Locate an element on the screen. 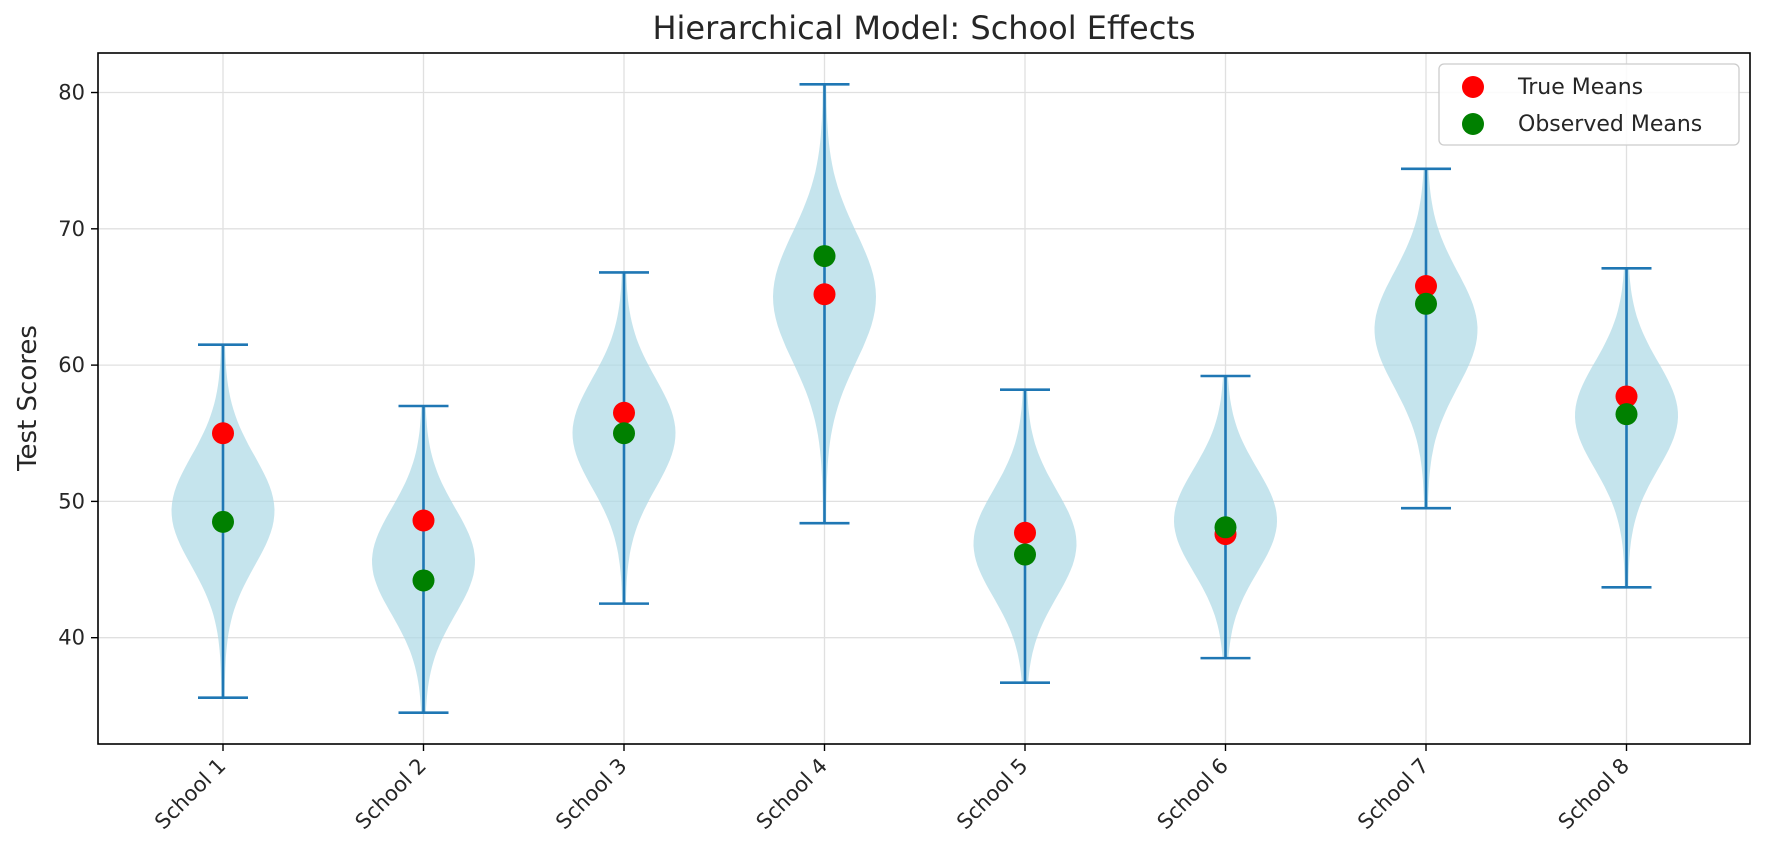  x-tick-label: School 4 is located at coordinates (792, 794).